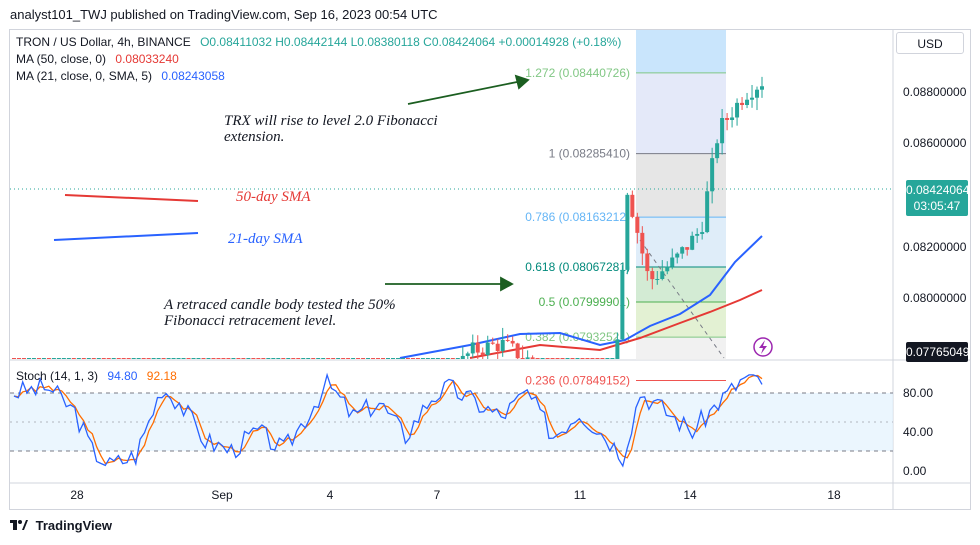  What do you see at coordinates (468, 89) in the screenshot?
I see `annotation-arrow-up` at bounding box center [468, 89].